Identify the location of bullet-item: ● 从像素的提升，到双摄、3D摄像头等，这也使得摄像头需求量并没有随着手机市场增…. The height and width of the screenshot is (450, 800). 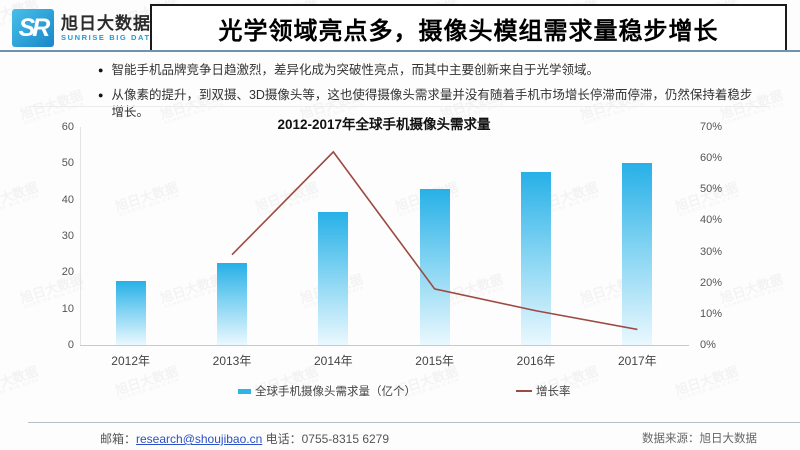
(428, 104).